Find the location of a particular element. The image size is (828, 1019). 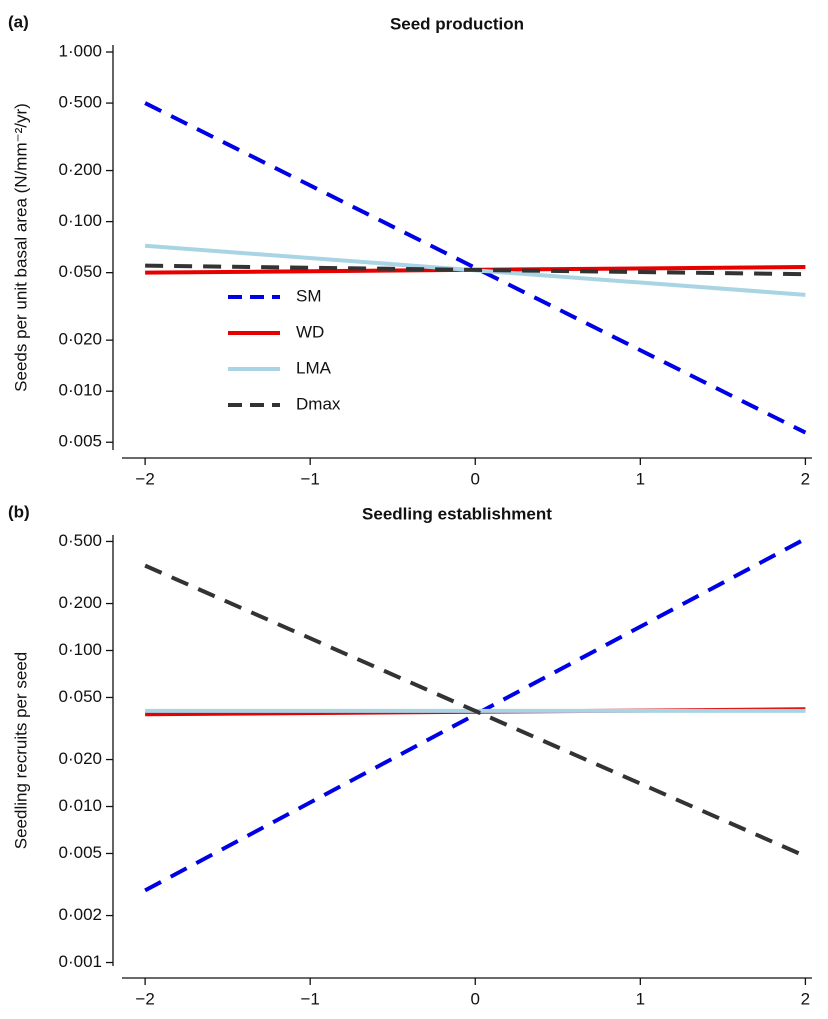

legend-label: WD is located at coordinates (310, 331).